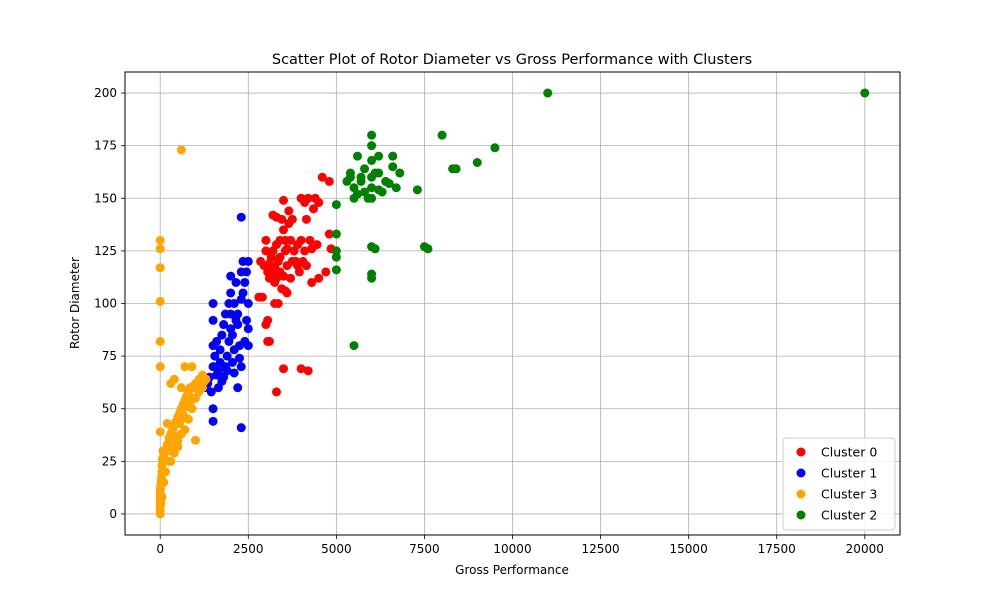 Image resolution: width=1000 pixels, height=600 pixels. What do you see at coordinates (777, 549) in the screenshot?
I see `x-tick-label: 17500` at bounding box center [777, 549].